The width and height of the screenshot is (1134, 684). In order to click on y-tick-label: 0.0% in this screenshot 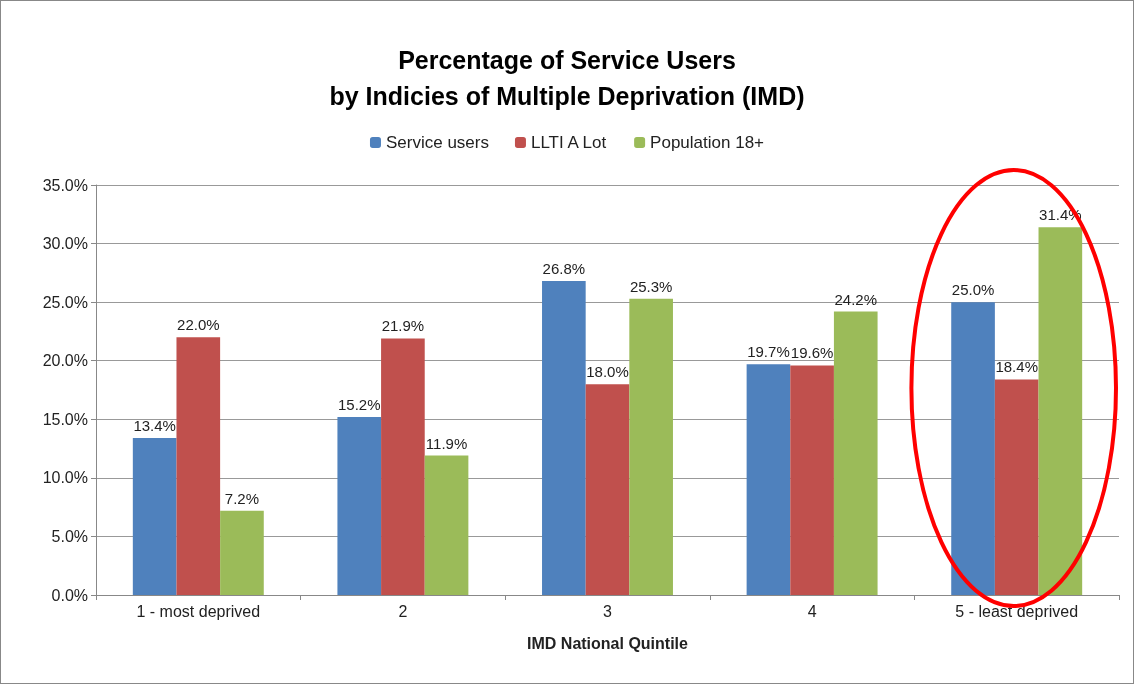, I will do `click(69, 595)`.